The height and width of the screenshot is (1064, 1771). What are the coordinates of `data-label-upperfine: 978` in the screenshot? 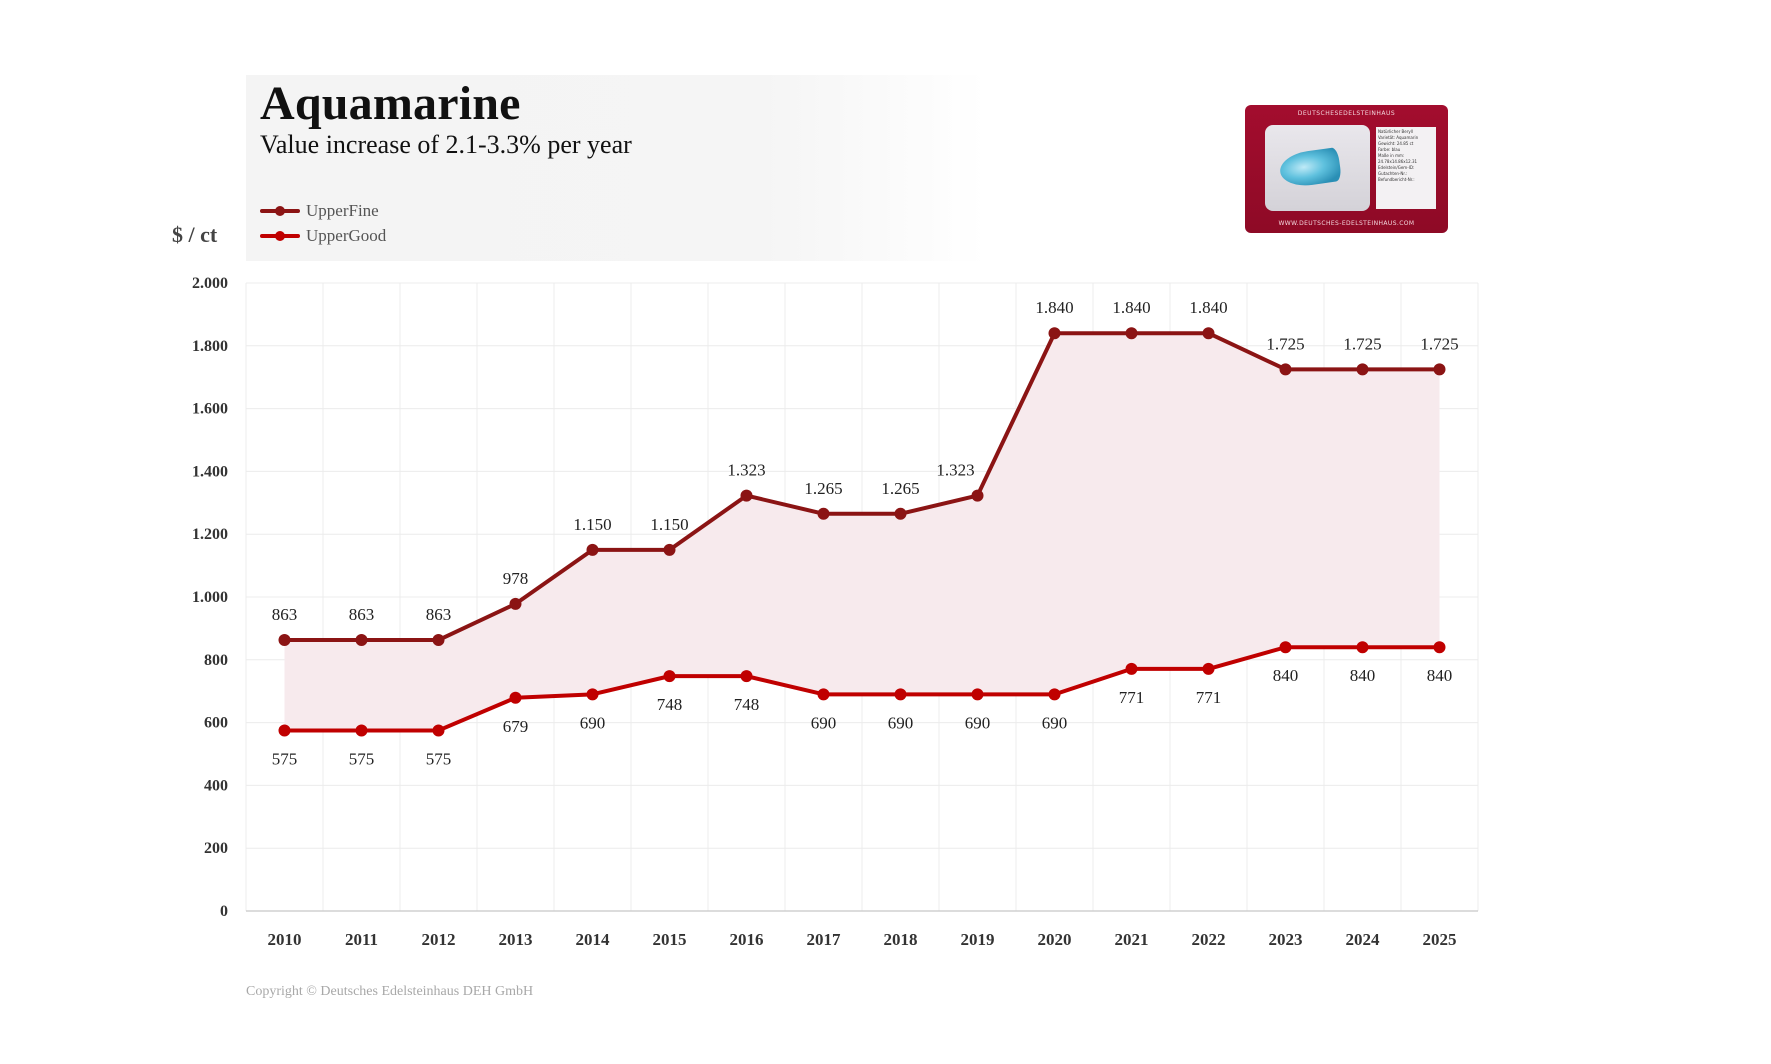 It's located at (516, 578).